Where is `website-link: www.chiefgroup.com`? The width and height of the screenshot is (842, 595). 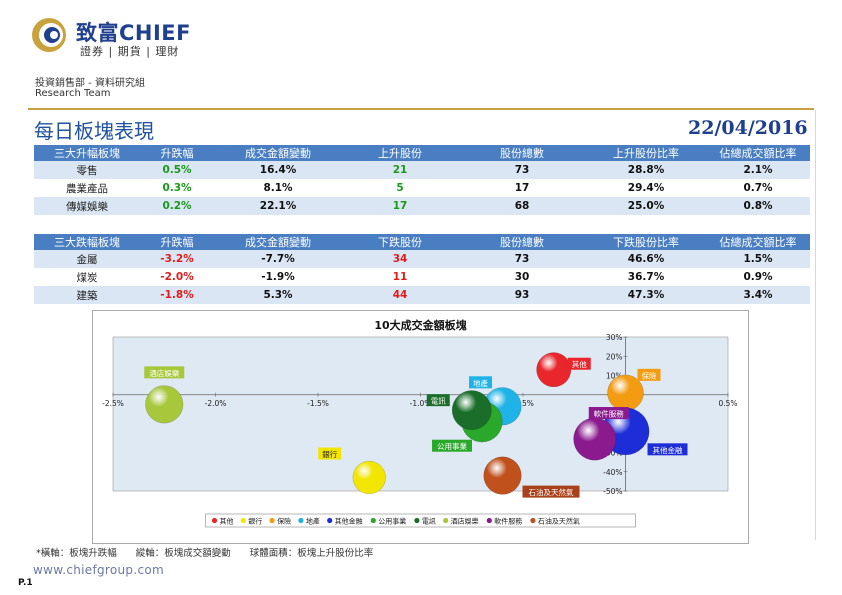 website-link: www.chiefgroup.com is located at coordinates (98, 570).